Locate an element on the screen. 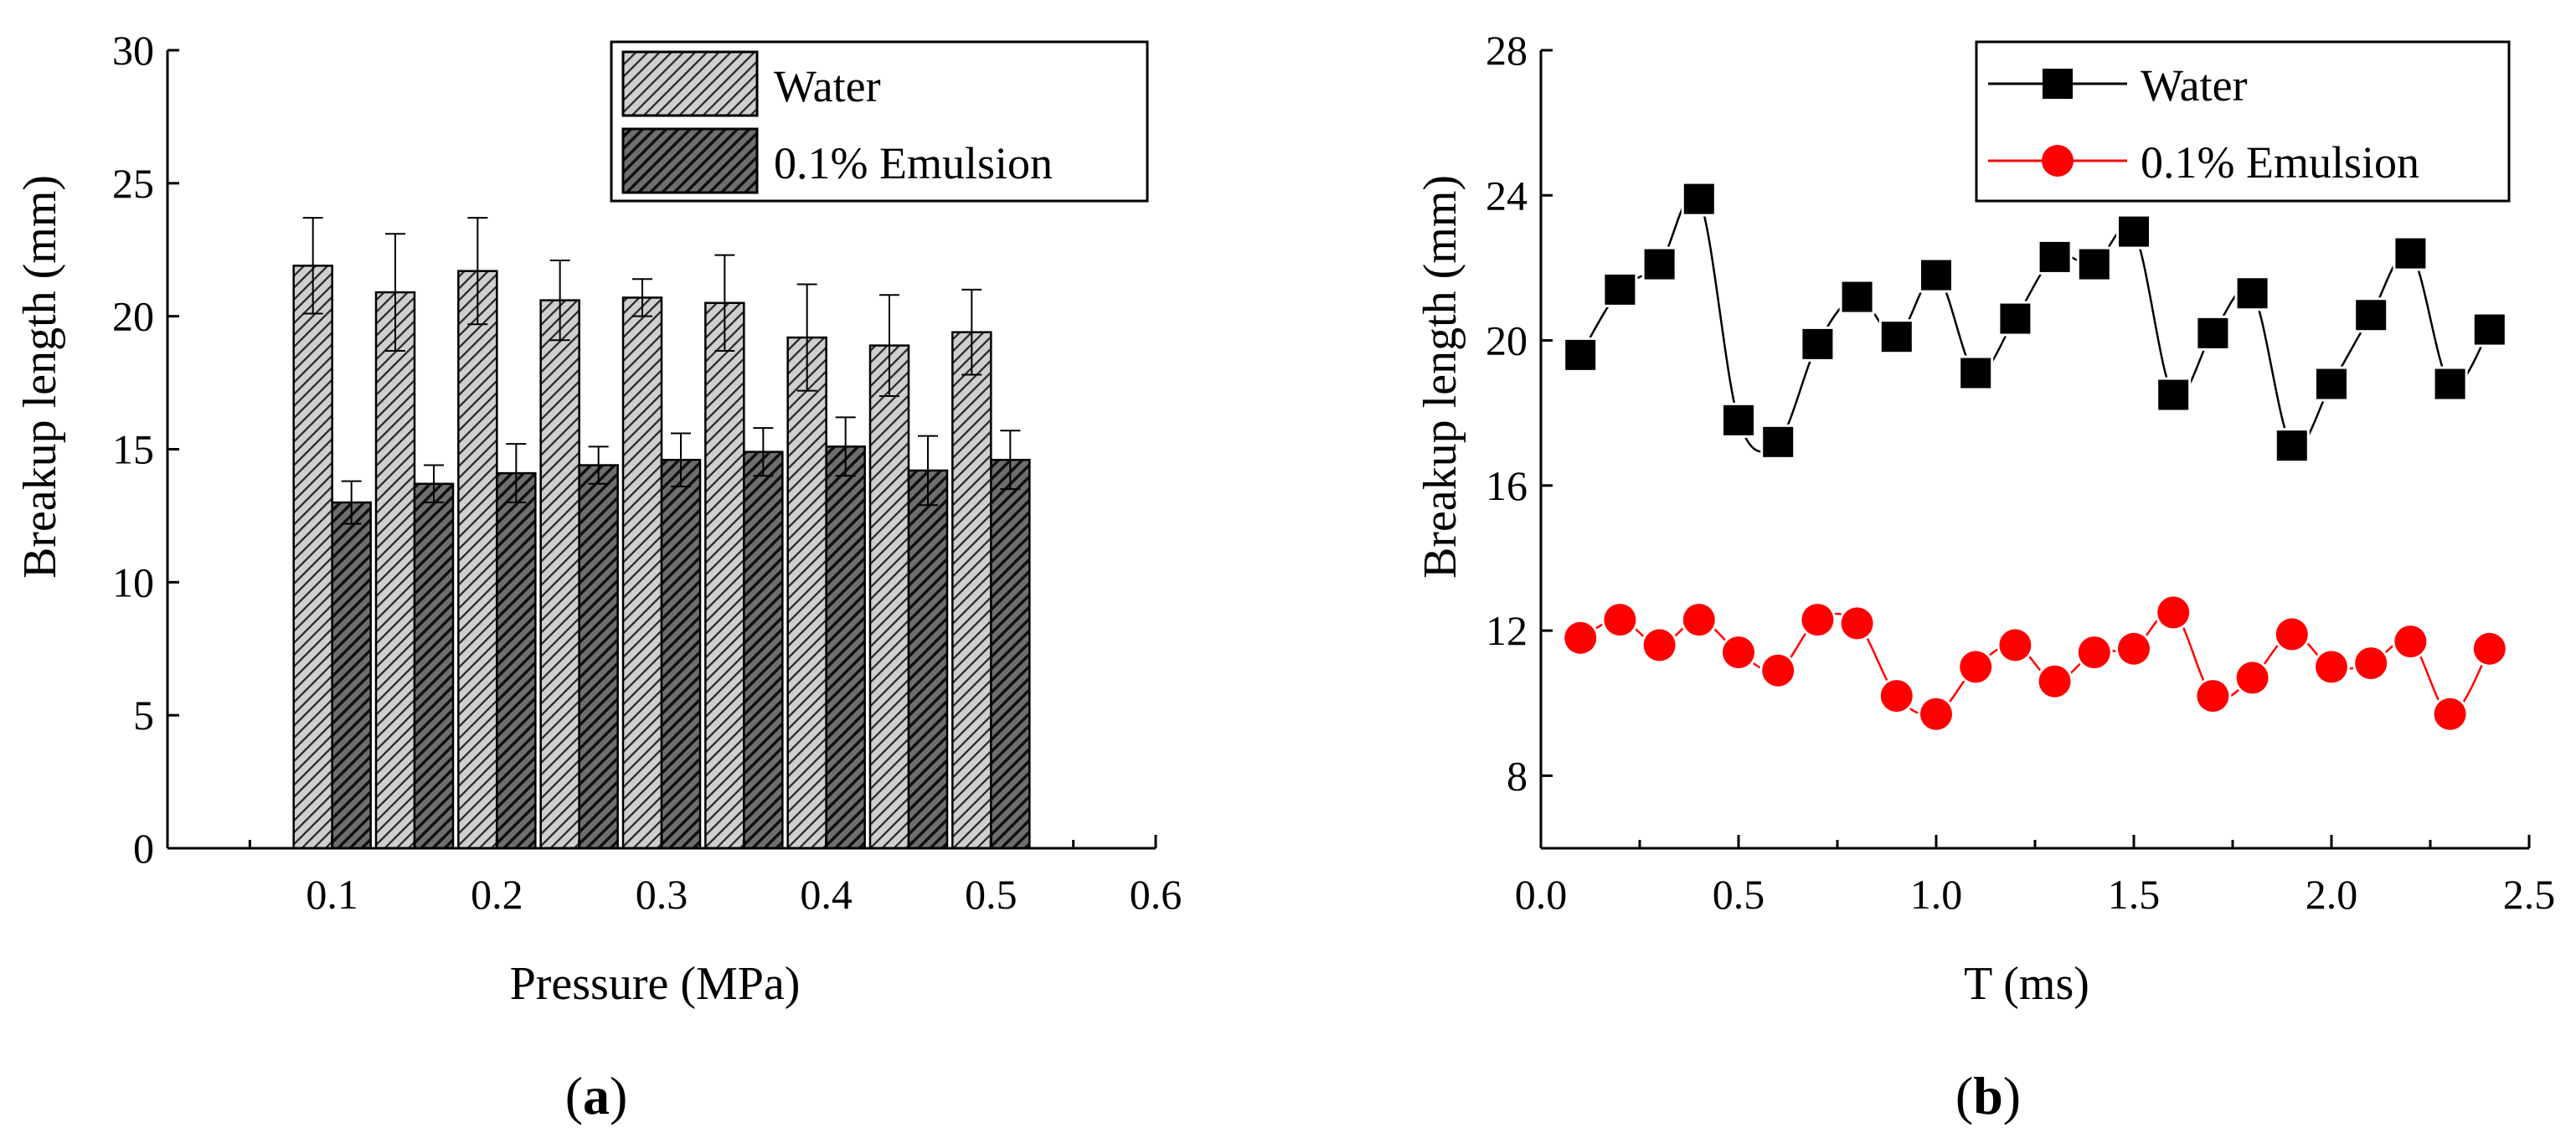 The height and width of the screenshot is (1143, 2576). y-tick-label: 20 is located at coordinates (133, 316).